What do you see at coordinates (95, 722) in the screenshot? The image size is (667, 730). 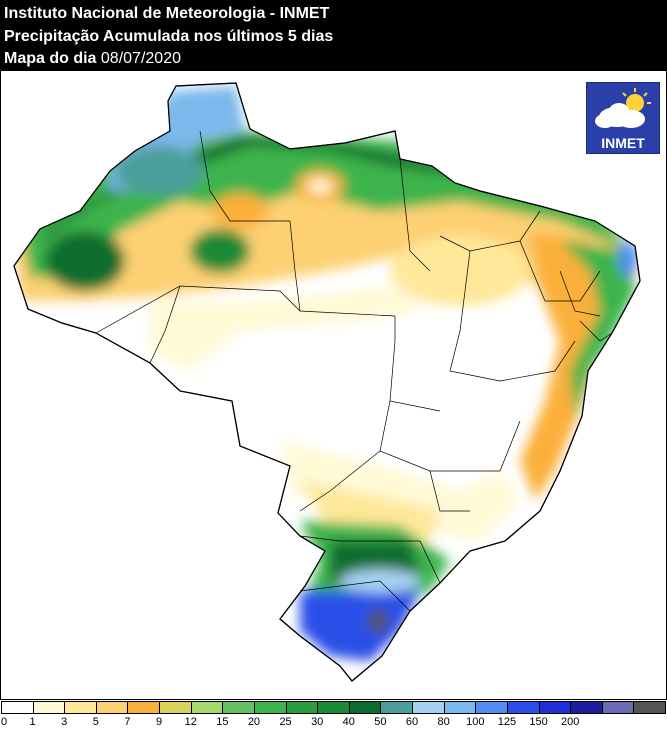 I see `legend-tick-label: 5` at bounding box center [95, 722].